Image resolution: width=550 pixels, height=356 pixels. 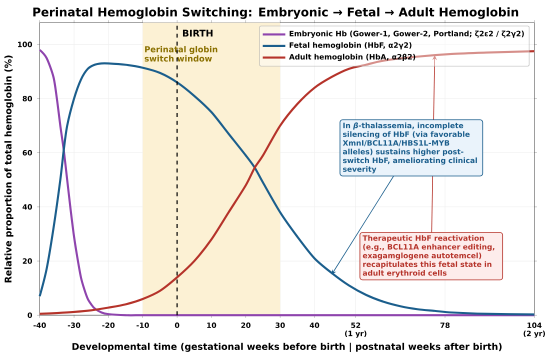 I want to click on band-label: Perinatal globin switch window, so click(x=181, y=54).